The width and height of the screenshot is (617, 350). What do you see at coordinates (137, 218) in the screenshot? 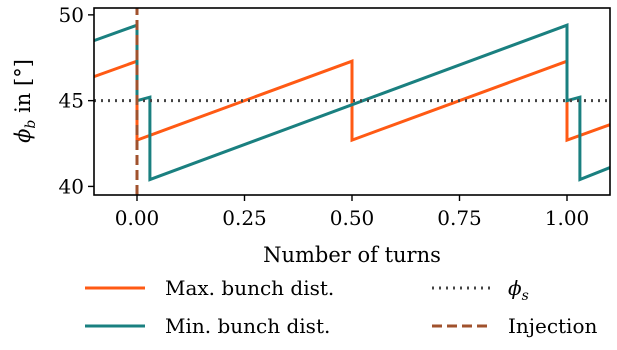
I see `x-tick-label: 0.00` at bounding box center [137, 218].